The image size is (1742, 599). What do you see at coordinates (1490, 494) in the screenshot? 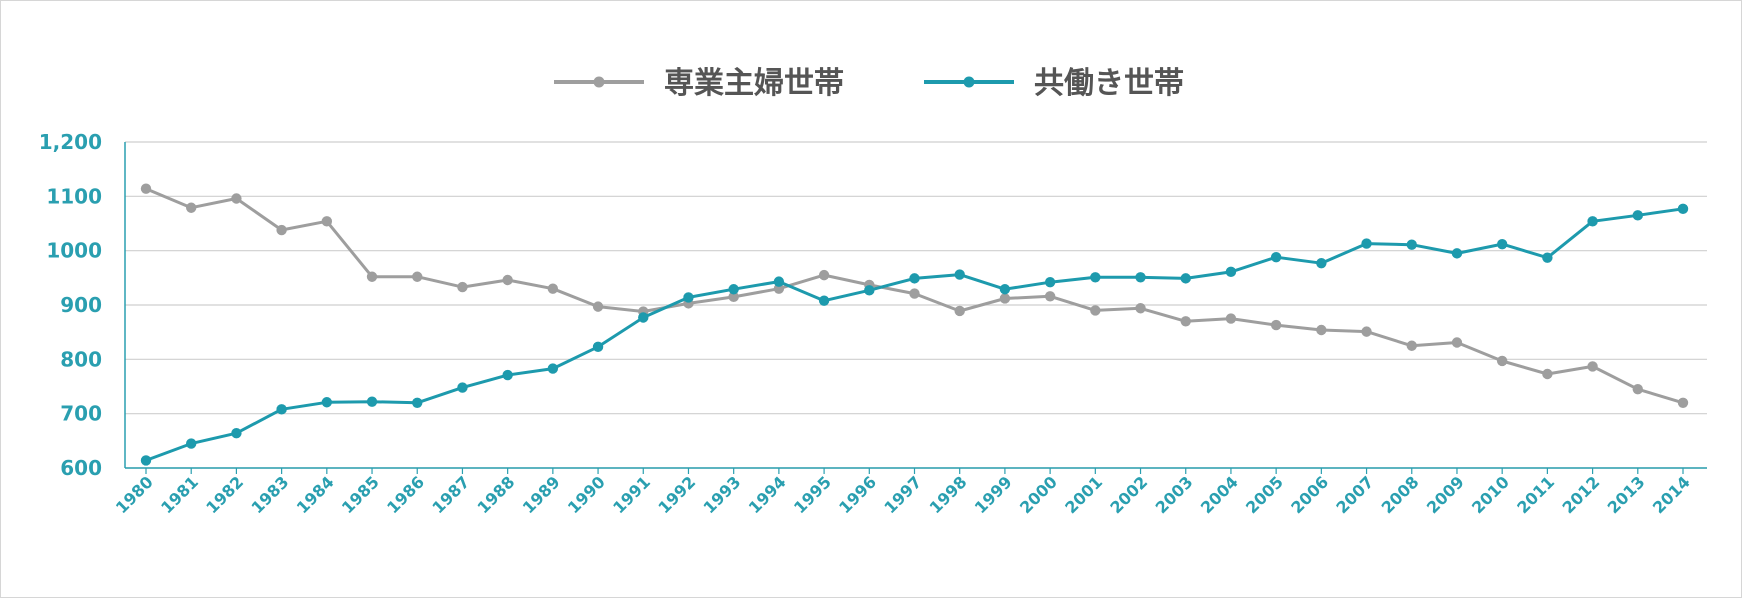
I see `x-tick-label: 2010` at bounding box center [1490, 494].